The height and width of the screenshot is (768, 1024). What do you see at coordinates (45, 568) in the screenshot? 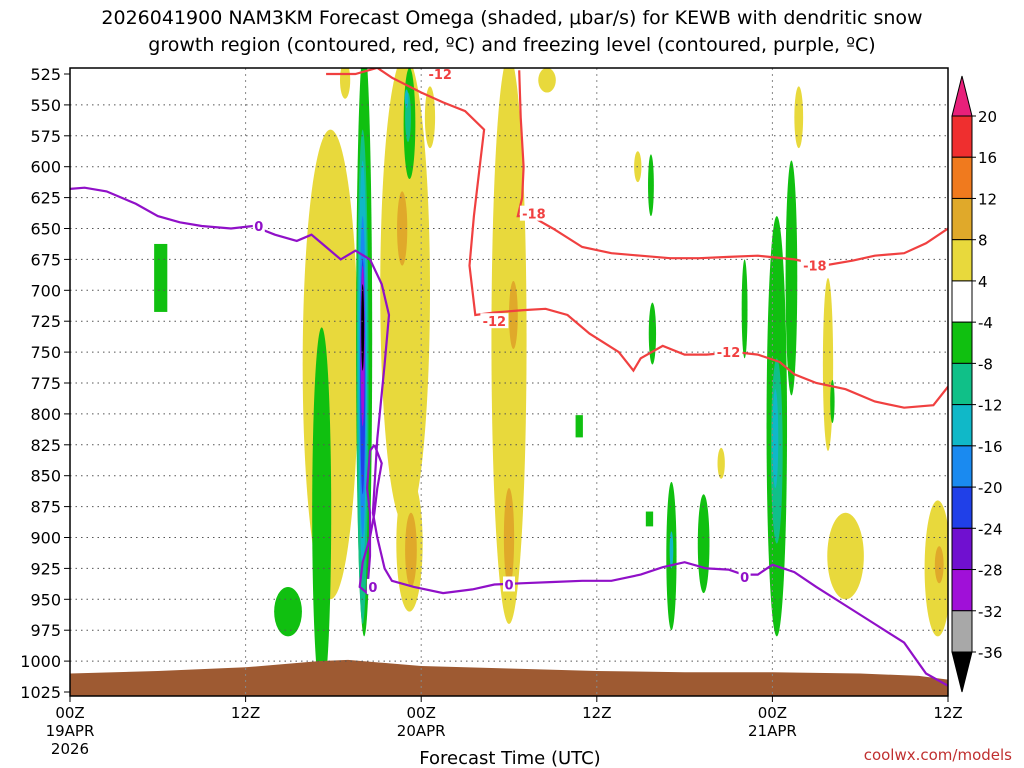
I see `y-tick-label-16: 925` at bounding box center [45, 568].